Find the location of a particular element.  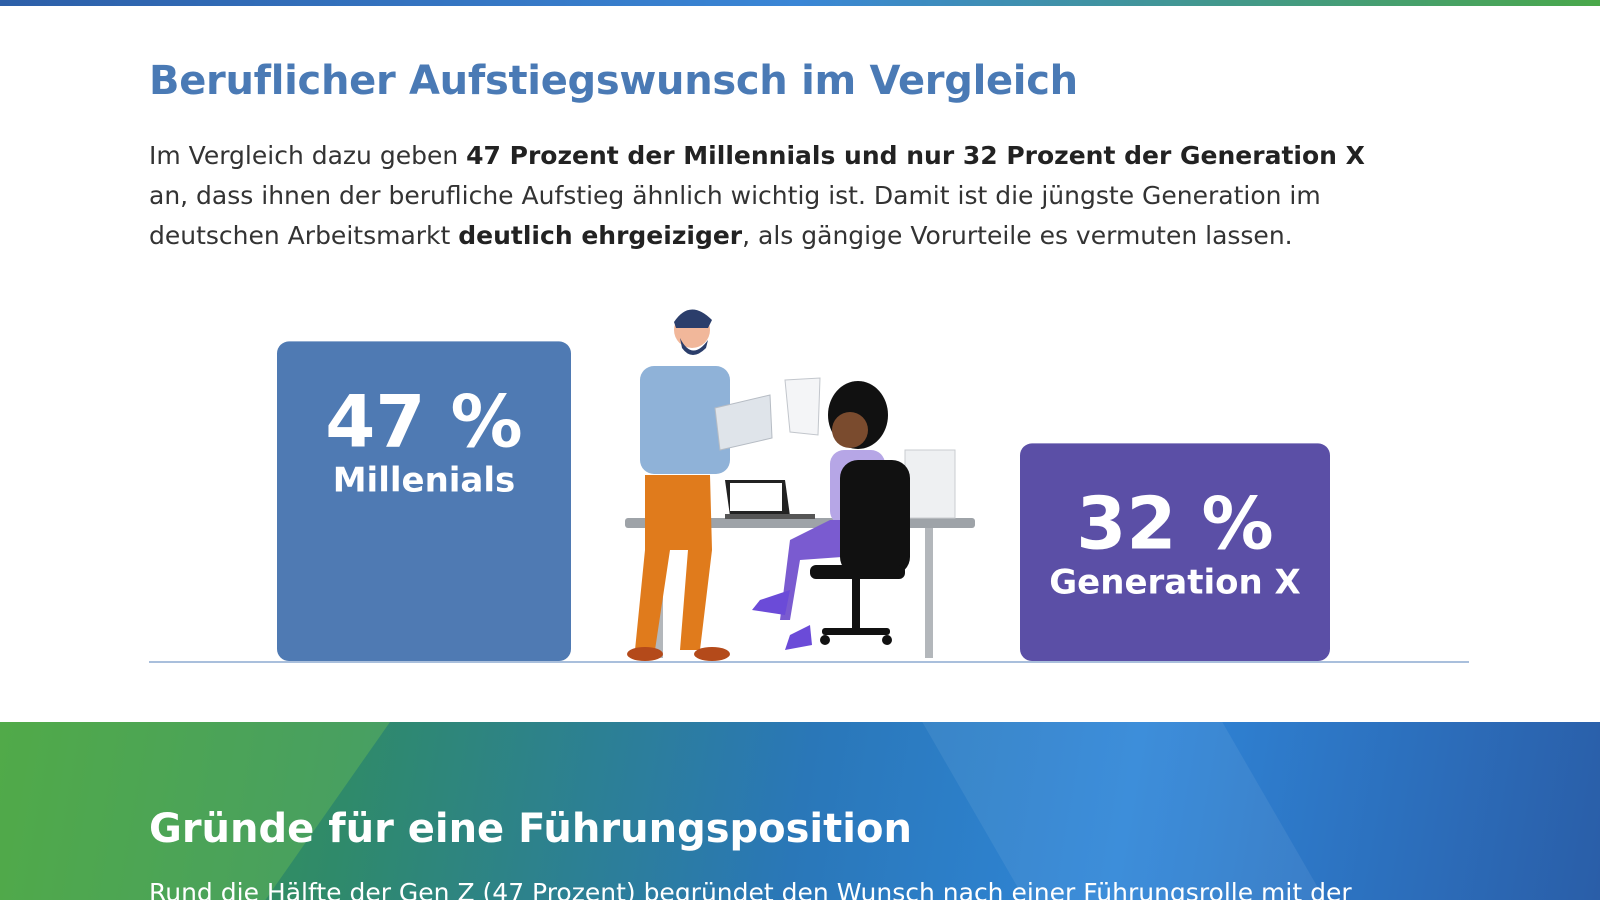

text: Im Vergleich dazu geben is located at coordinates (308, 155).